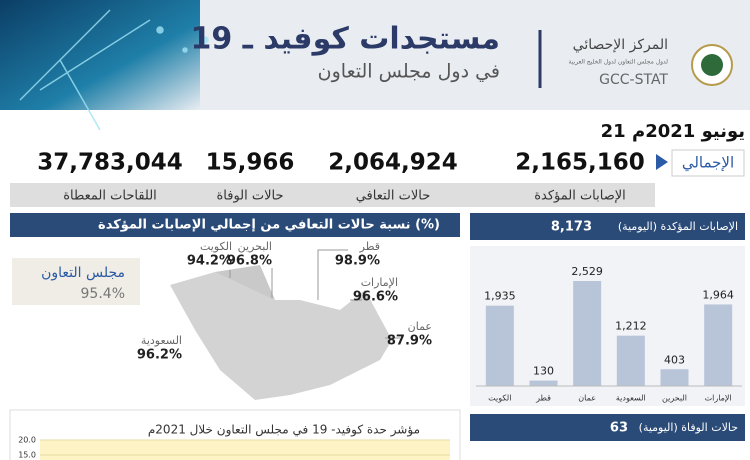 The image size is (750, 460). What do you see at coordinates (369, 246) in the screenshot?
I see `country-name: قطر` at bounding box center [369, 246].